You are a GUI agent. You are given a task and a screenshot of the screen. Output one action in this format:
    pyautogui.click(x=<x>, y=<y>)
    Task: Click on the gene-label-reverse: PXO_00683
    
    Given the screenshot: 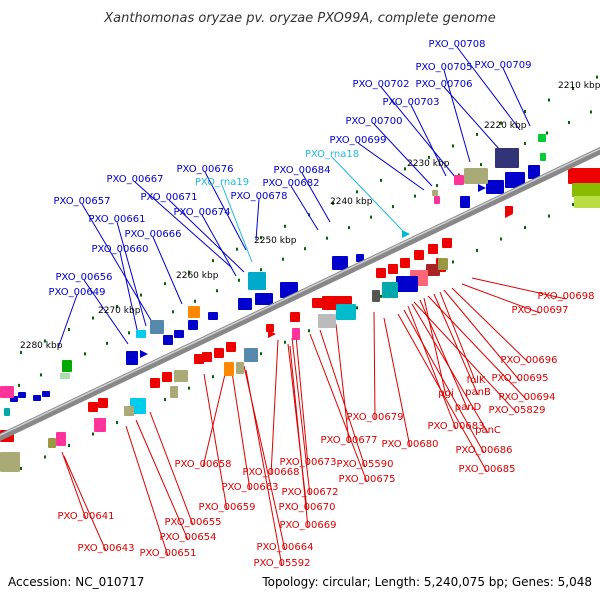 What is the action you would take?
    pyautogui.click(x=456, y=426)
    